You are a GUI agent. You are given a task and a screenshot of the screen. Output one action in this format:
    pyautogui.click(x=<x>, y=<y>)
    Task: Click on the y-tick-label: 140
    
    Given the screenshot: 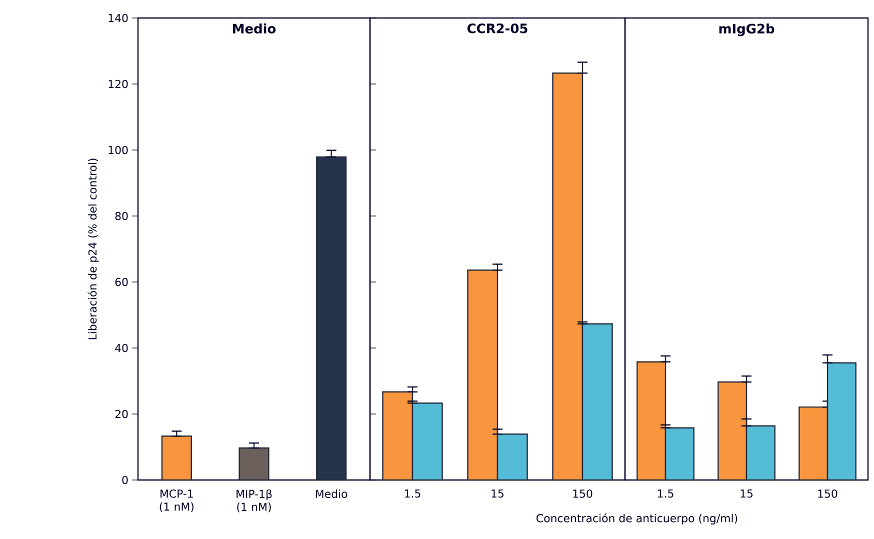 What is the action you would take?
    pyautogui.click(x=118, y=18)
    